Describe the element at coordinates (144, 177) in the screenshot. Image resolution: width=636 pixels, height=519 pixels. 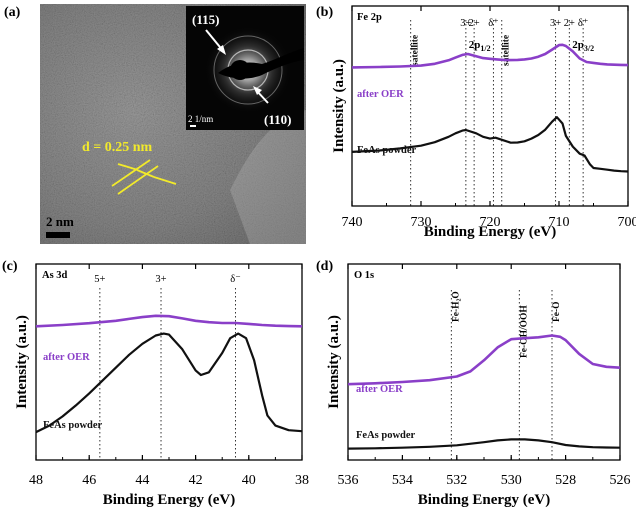
I see `lattice-marker` at that location.